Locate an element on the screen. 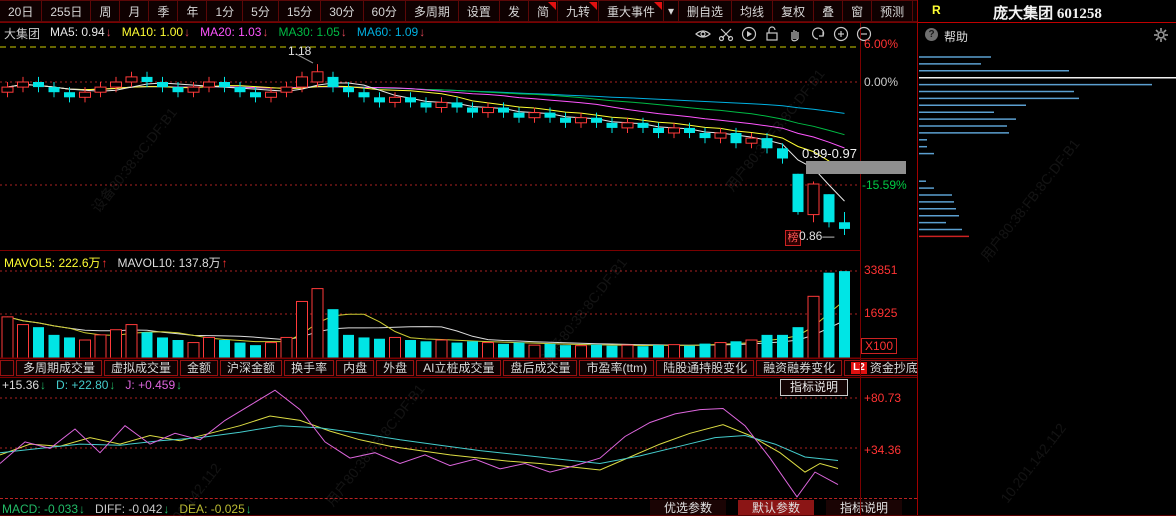 This screenshot has height=516, width=1176. play-icon is located at coordinates (749, 34).